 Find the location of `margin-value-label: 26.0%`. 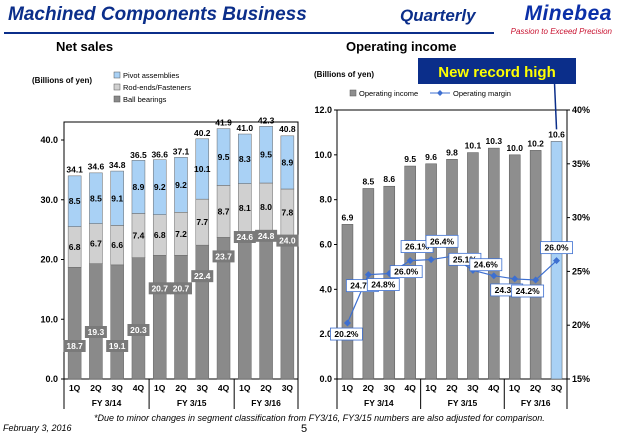

margin-value-label: 26.0% is located at coordinates (556, 248).